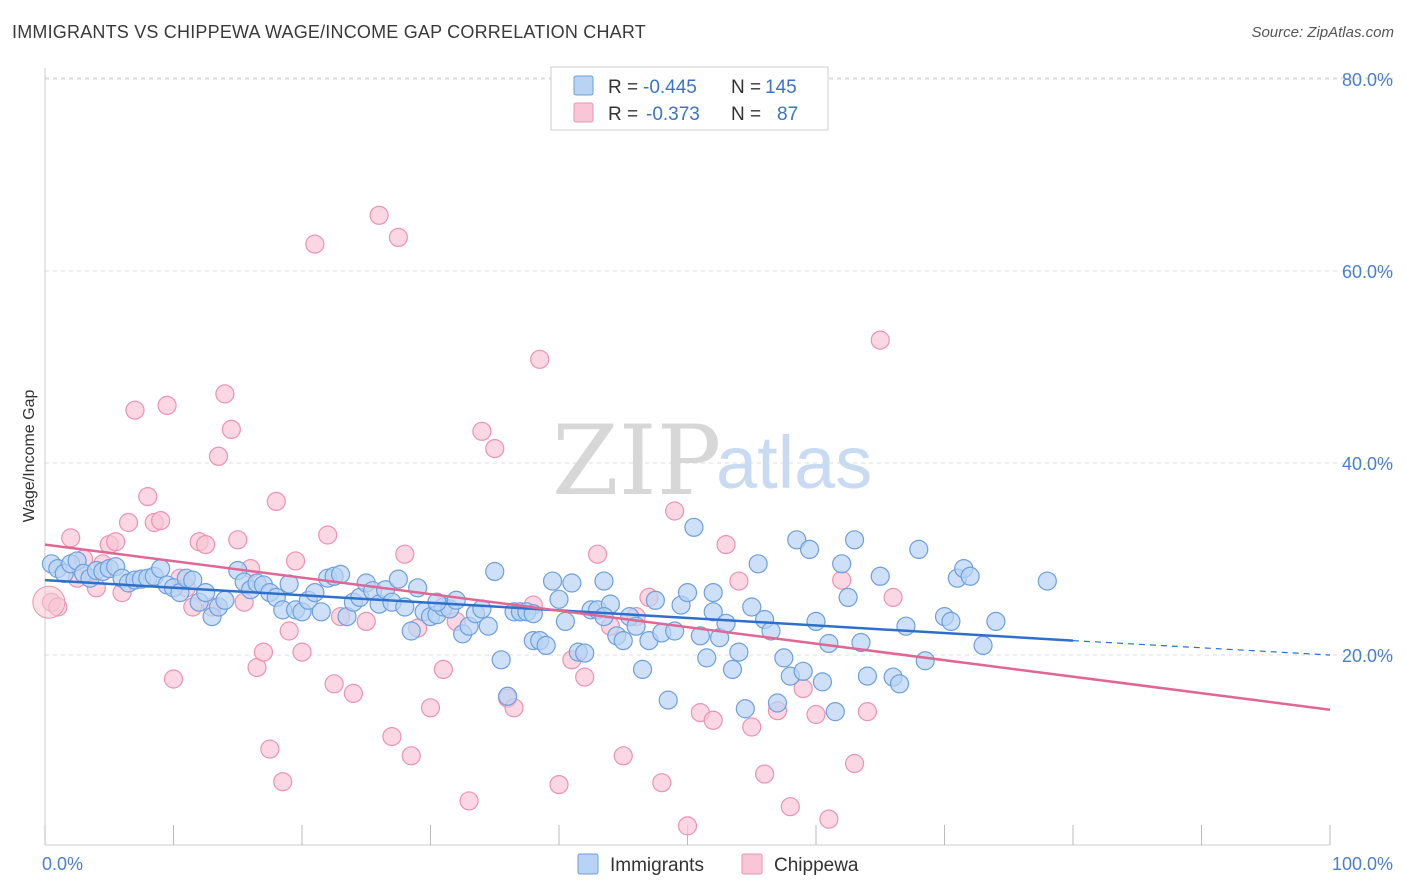 Image resolution: width=1406 pixels, height=892 pixels. I want to click on legend-swatch-chippewa, so click(583, 112).